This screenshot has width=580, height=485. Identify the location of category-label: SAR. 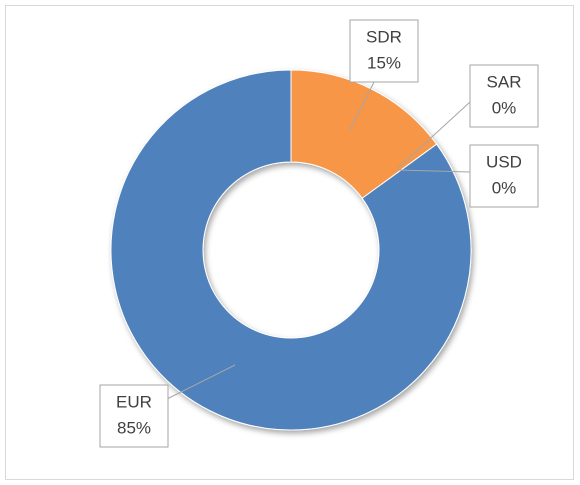
(504, 81).